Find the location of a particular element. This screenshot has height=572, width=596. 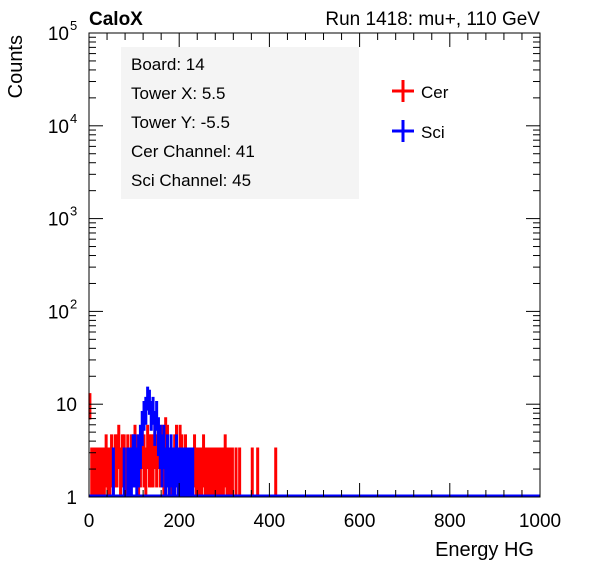

y-tick-label: 1 is located at coordinates (71, 498).